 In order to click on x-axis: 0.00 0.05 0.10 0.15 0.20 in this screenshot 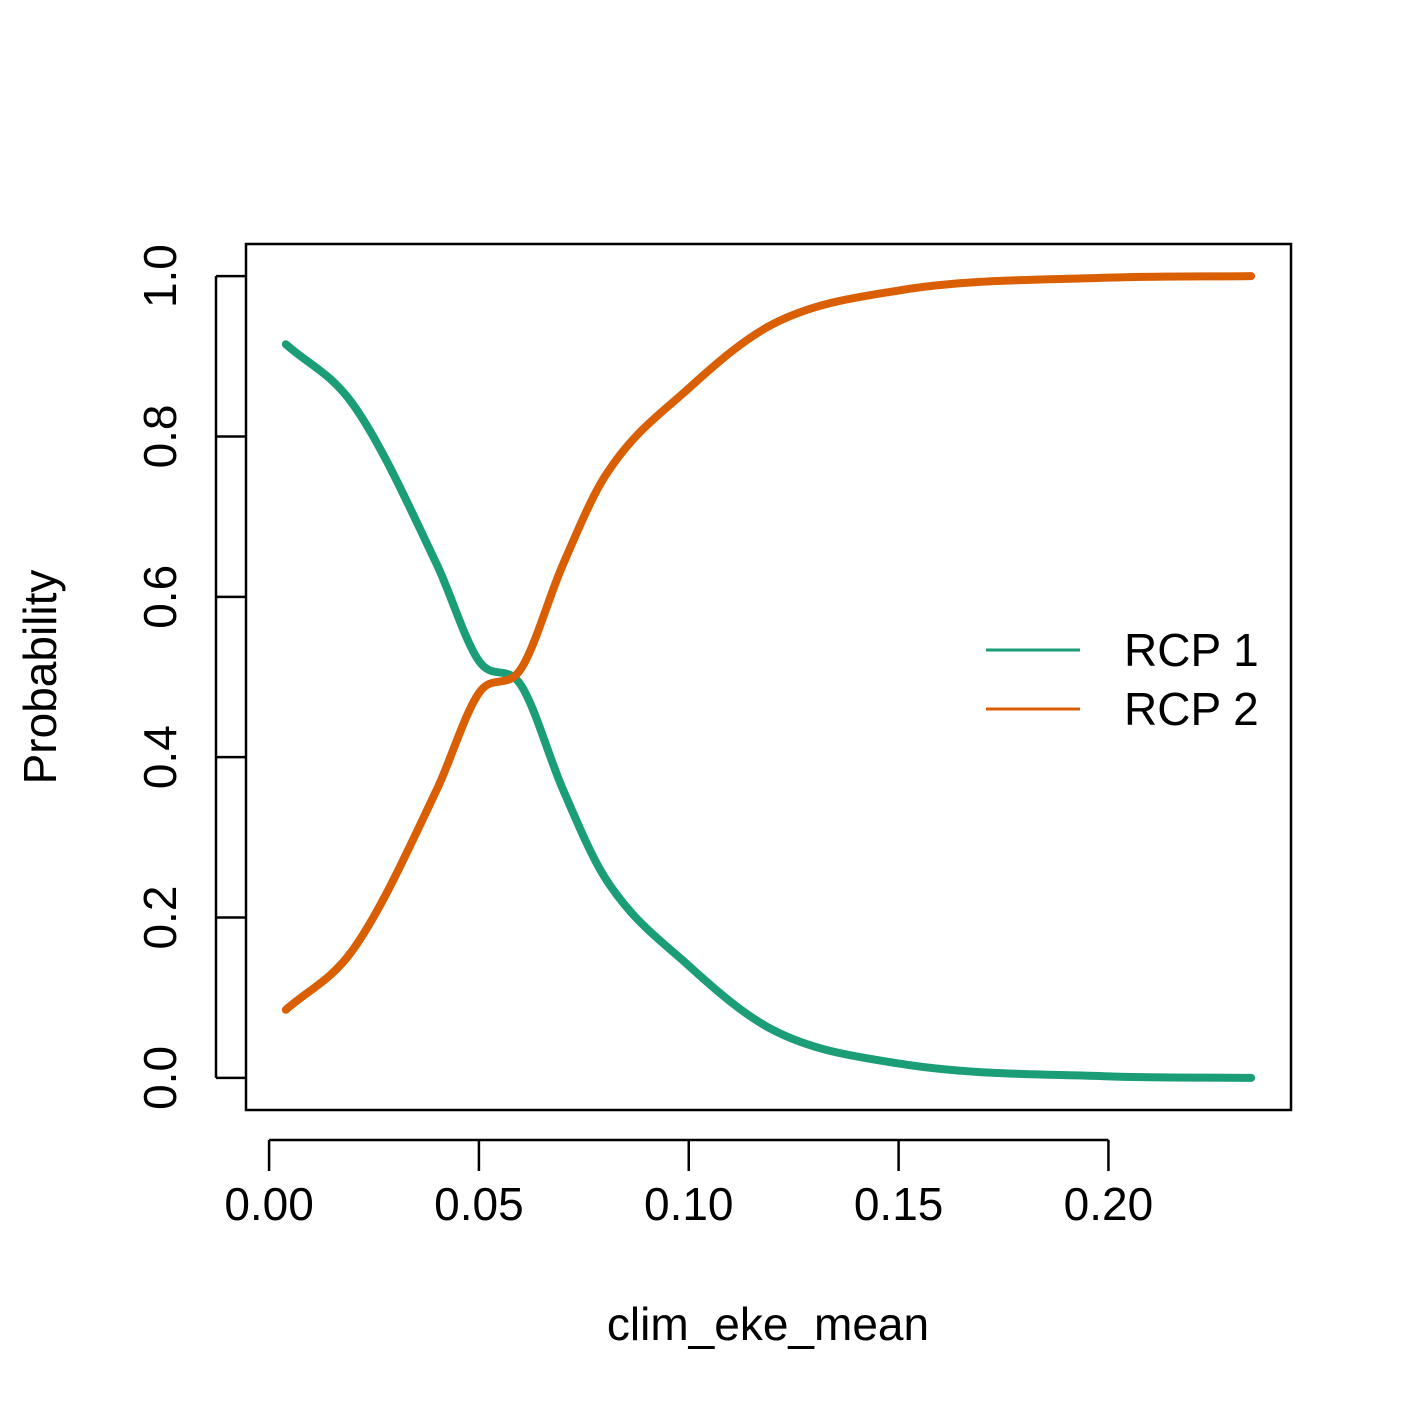, I will do `click(689, 1184)`.